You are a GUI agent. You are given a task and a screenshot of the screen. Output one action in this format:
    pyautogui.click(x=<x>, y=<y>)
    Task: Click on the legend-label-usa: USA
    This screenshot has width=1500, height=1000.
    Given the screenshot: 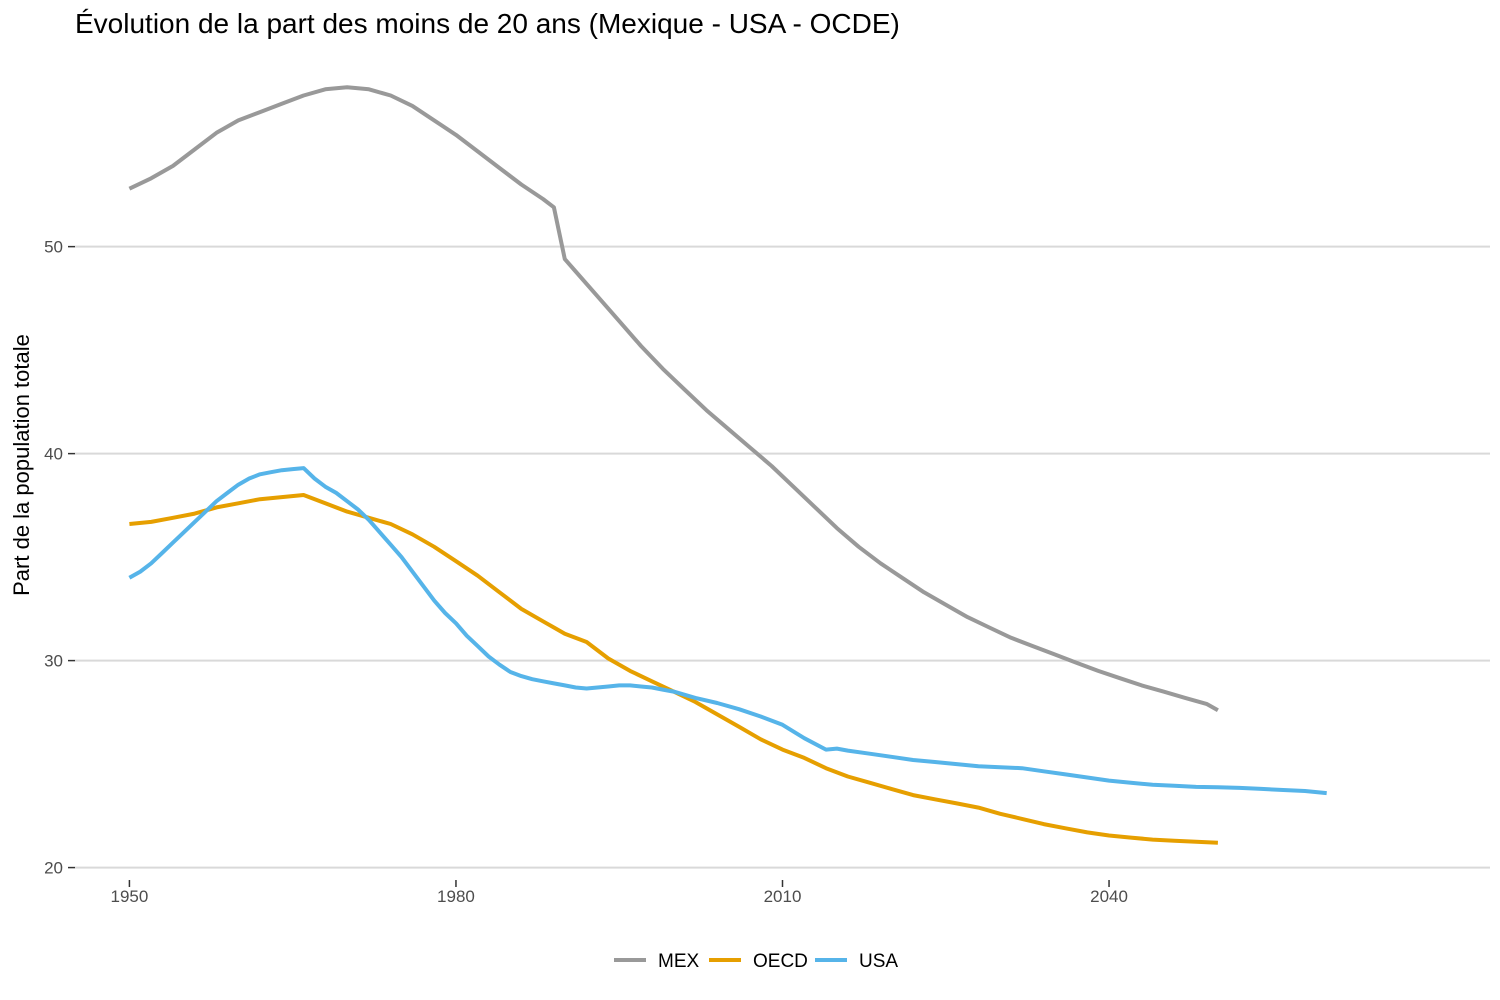 What is the action you would take?
    pyautogui.click(x=878, y=961)
    